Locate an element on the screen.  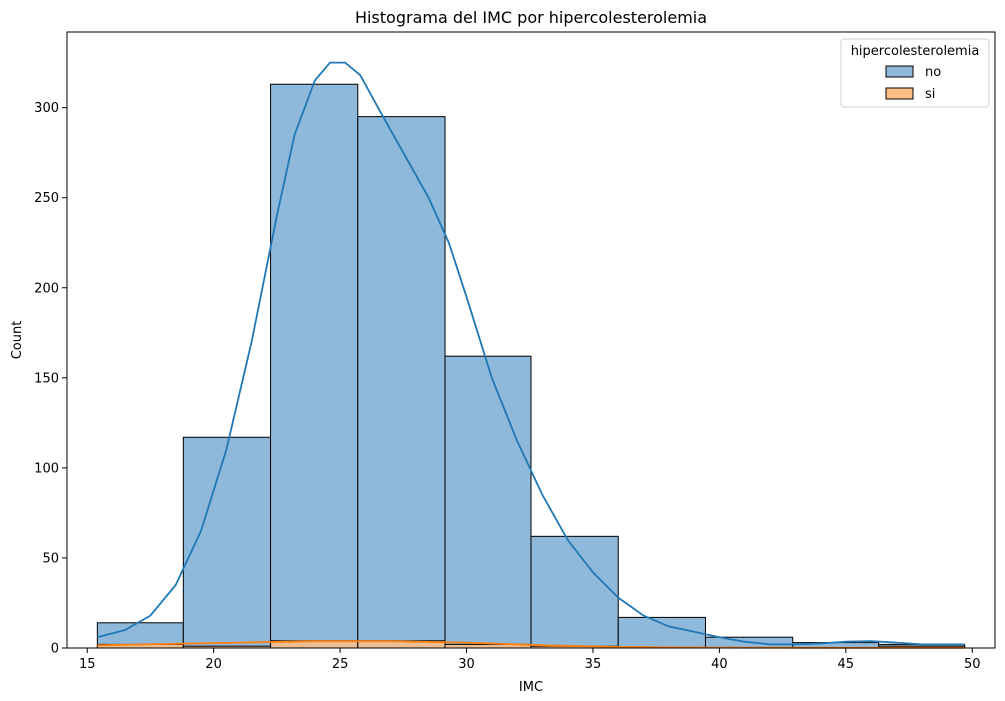
x-axis-title: IMC is located at coordinates (531, 687).